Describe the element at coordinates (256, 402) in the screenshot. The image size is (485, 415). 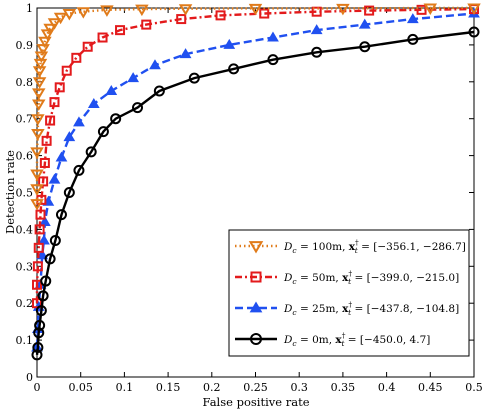
I see `x-axis-label: False positive rate` at that location.